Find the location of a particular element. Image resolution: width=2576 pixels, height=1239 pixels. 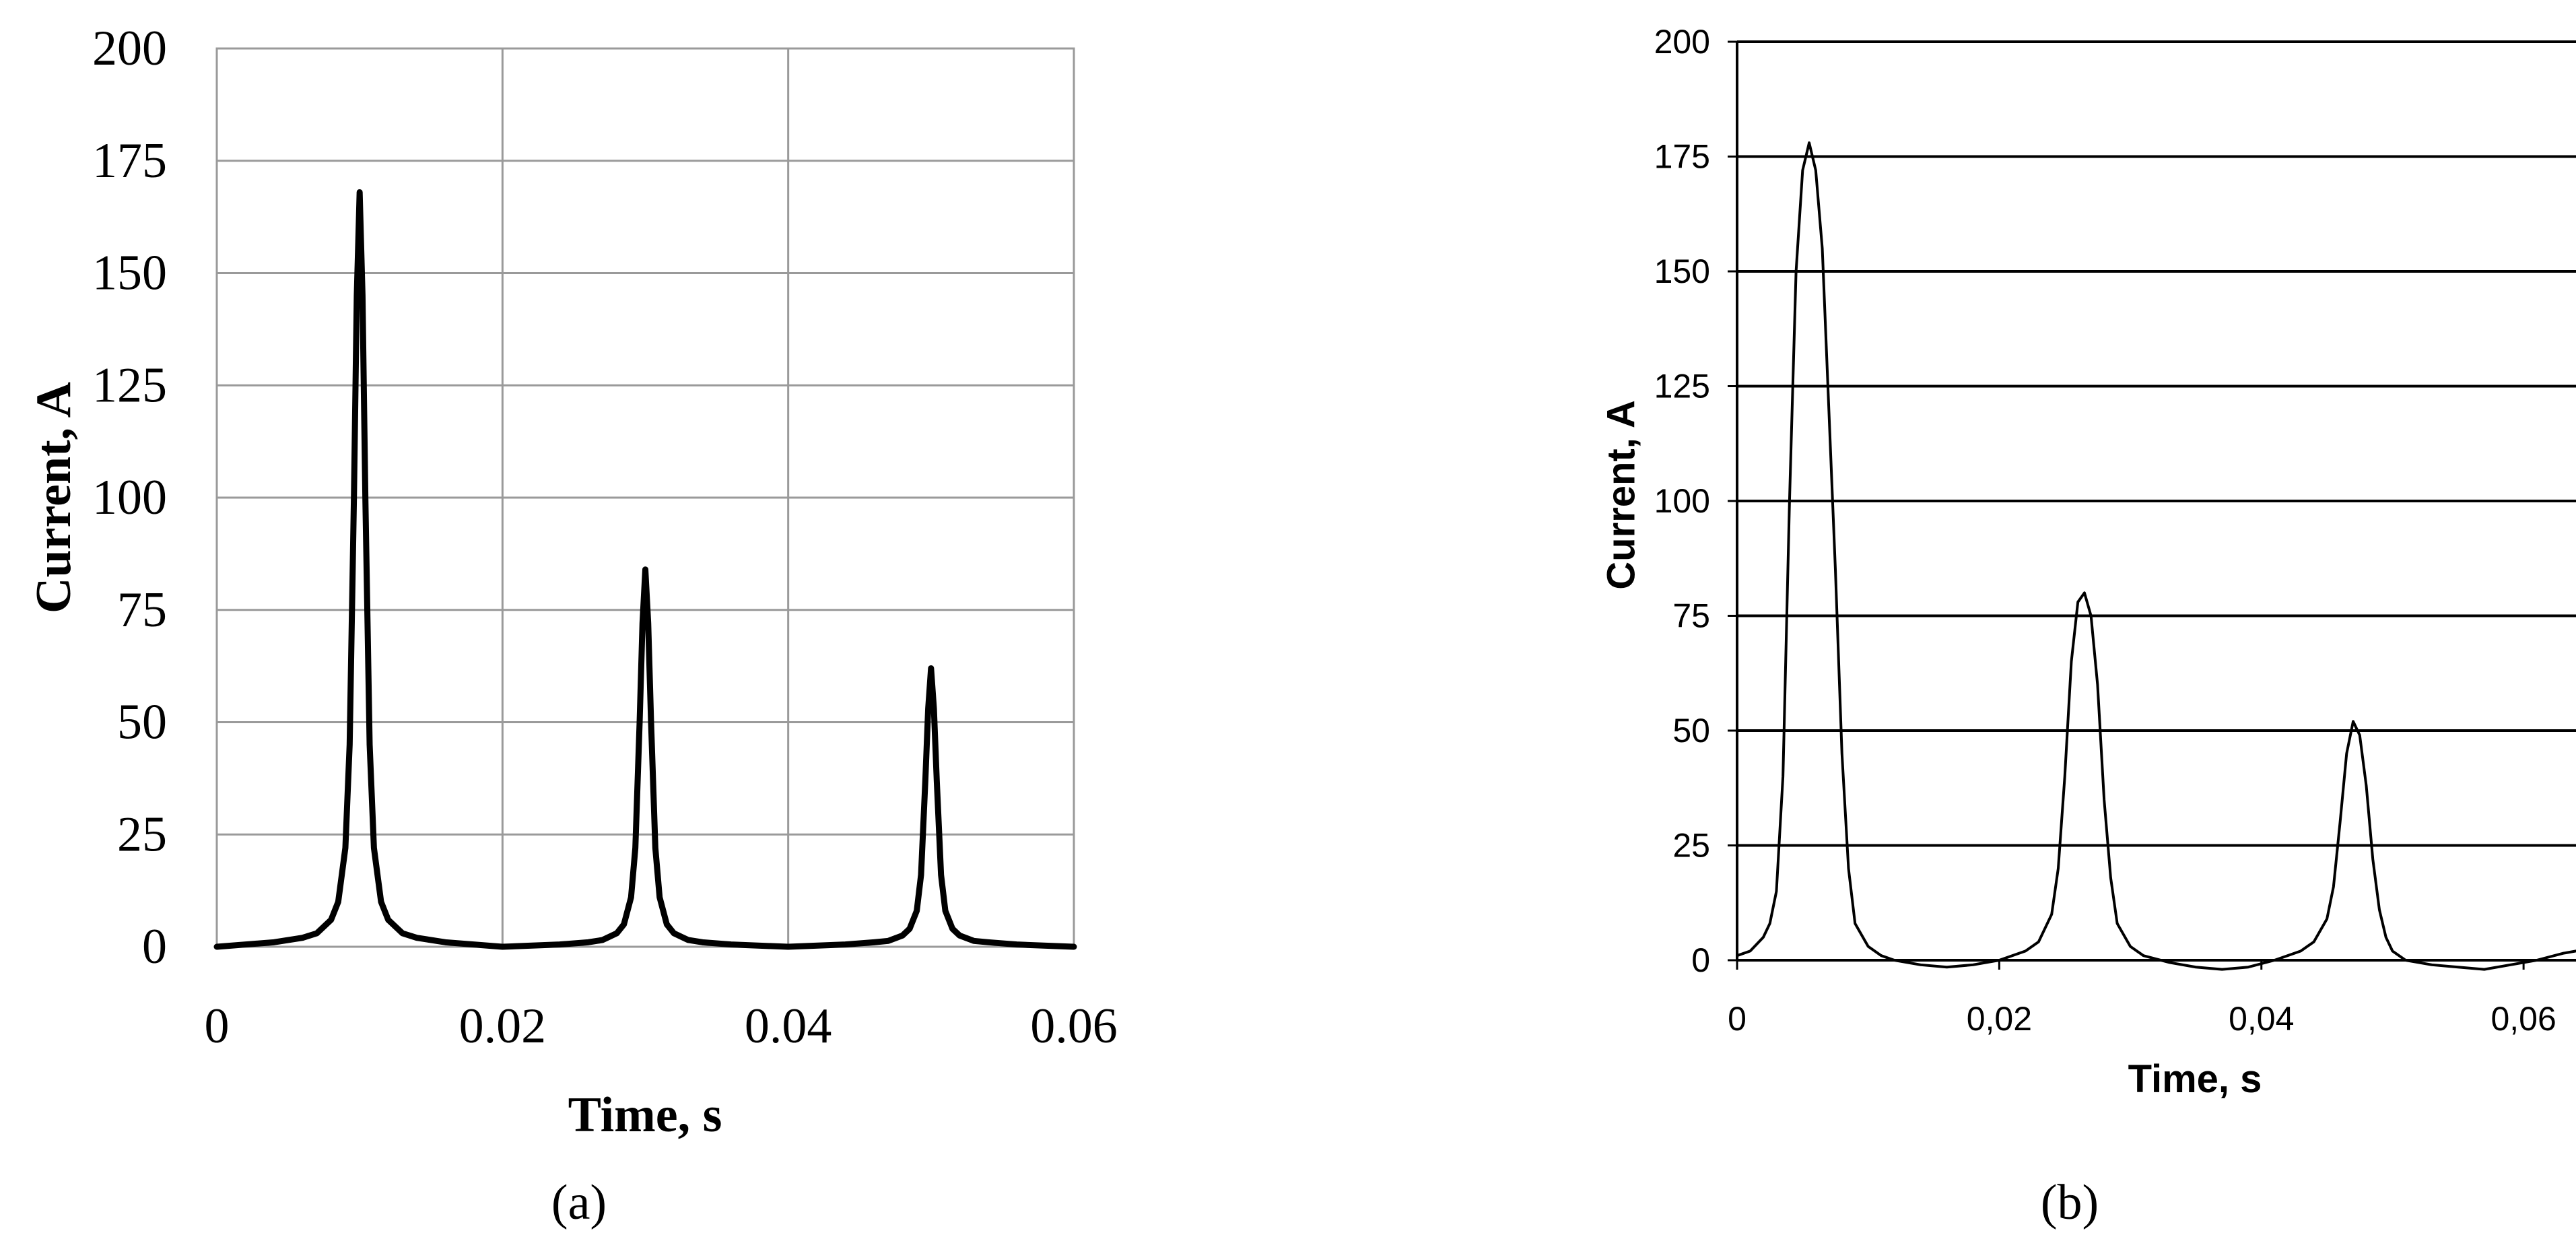

x-tick-label: 0.04 is located at coordinates (789, 1026).